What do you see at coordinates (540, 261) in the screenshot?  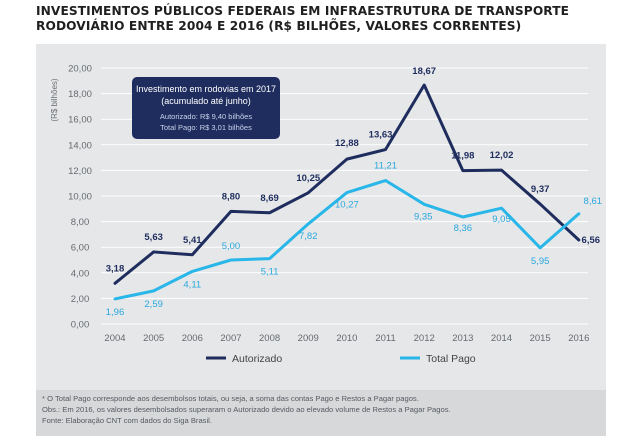 I see `data-label-total-pago: 5,95` at bounding box center [540, 261].